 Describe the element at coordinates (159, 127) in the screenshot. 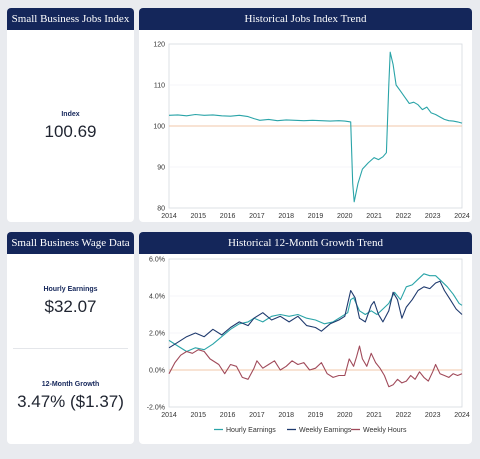

I see `y-tick-label: 100` at that location.